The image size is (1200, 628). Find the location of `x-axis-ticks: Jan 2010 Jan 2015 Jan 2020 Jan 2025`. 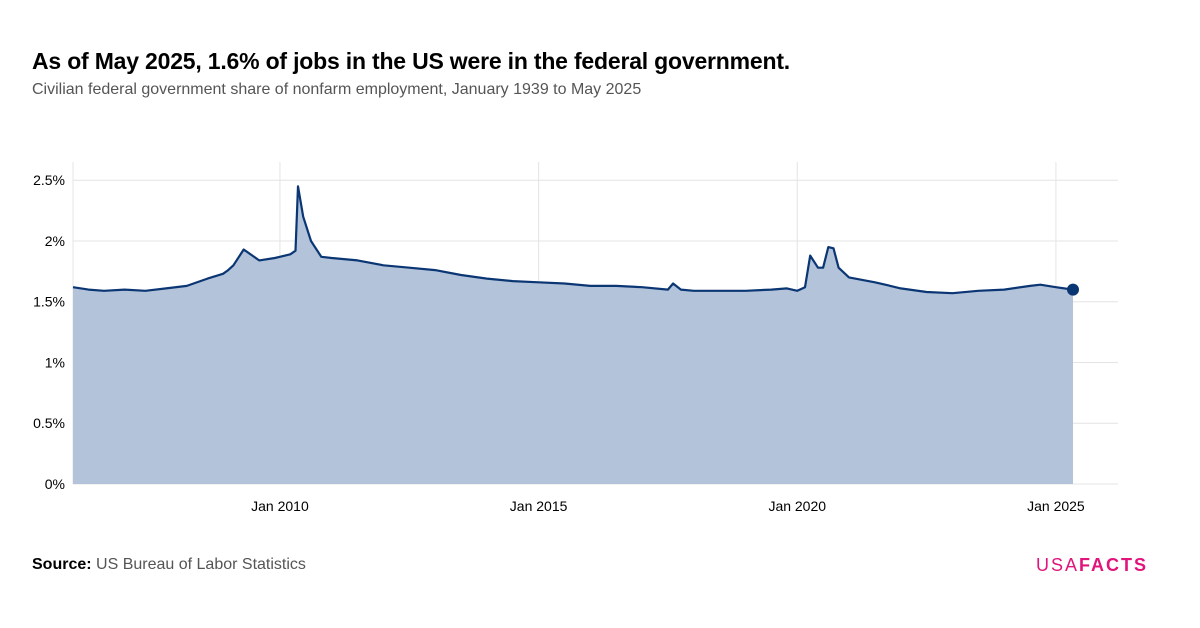

x-axis-ticks: Jan 2010 Jan 2015 Jan 2020 Jan 2025 is located at coordinates (668, 506).